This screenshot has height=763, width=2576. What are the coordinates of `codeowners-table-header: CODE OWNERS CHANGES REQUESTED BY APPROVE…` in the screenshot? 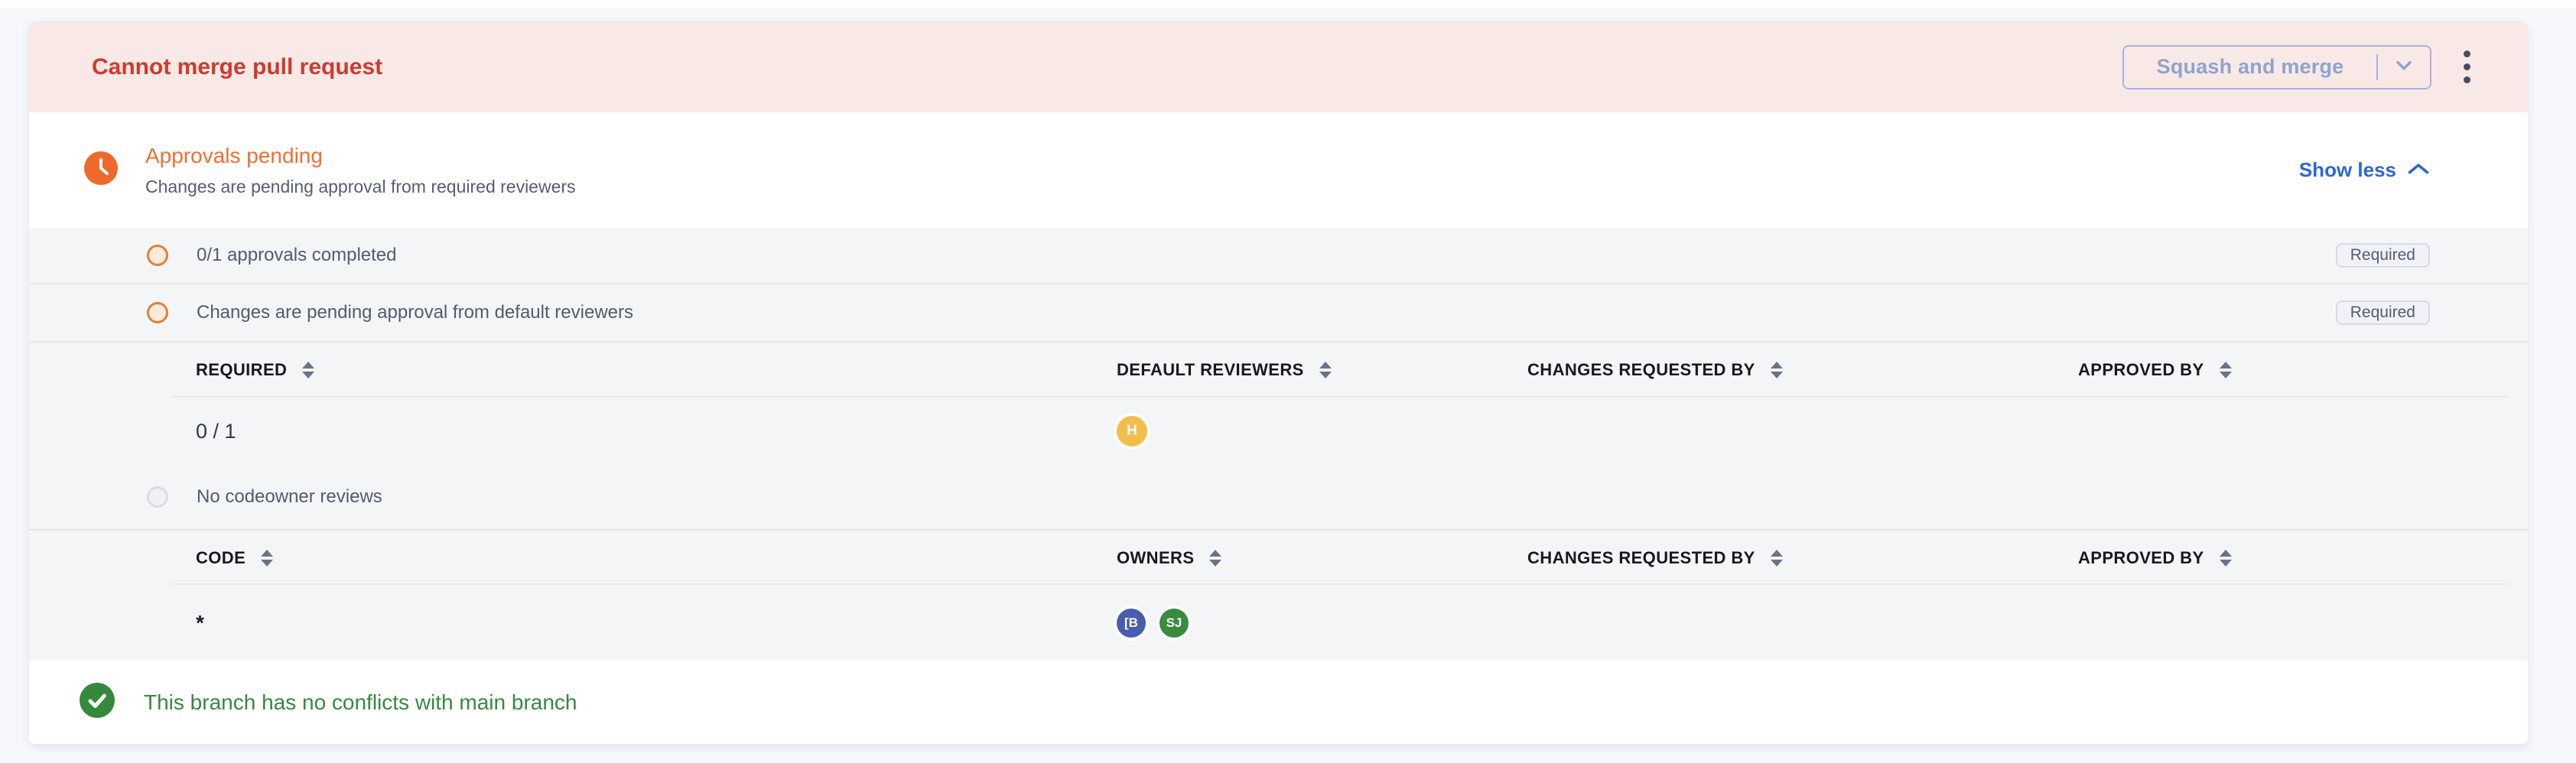 It's located at (1278, 558).